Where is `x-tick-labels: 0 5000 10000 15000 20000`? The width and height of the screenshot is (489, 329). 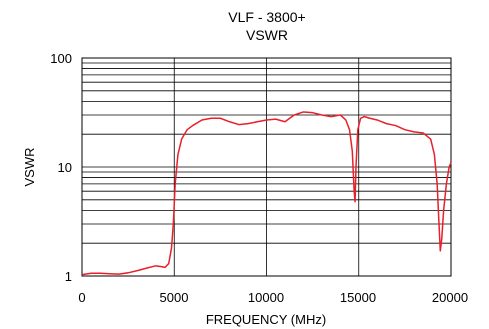
x-tick-labels: 0 5000 10000 15000 20000 is located at coordinates (273, 297).